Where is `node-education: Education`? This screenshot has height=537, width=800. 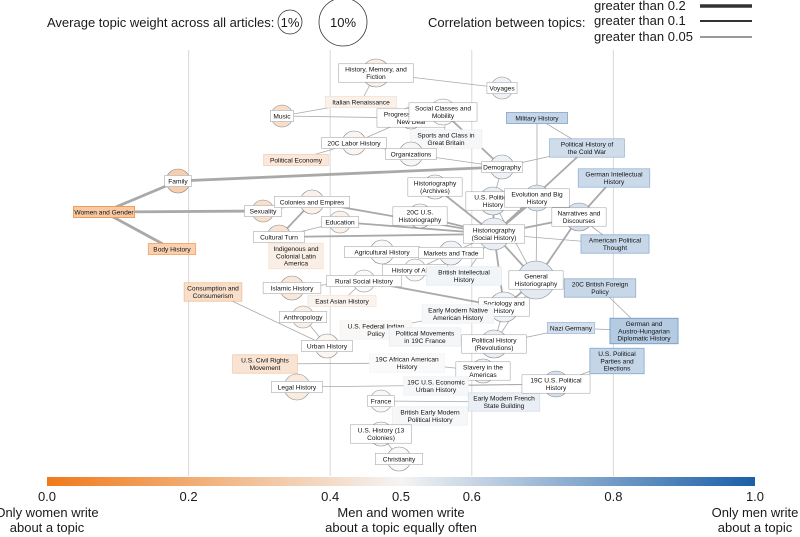 node-education: Education is located at coordinates (340, 222).